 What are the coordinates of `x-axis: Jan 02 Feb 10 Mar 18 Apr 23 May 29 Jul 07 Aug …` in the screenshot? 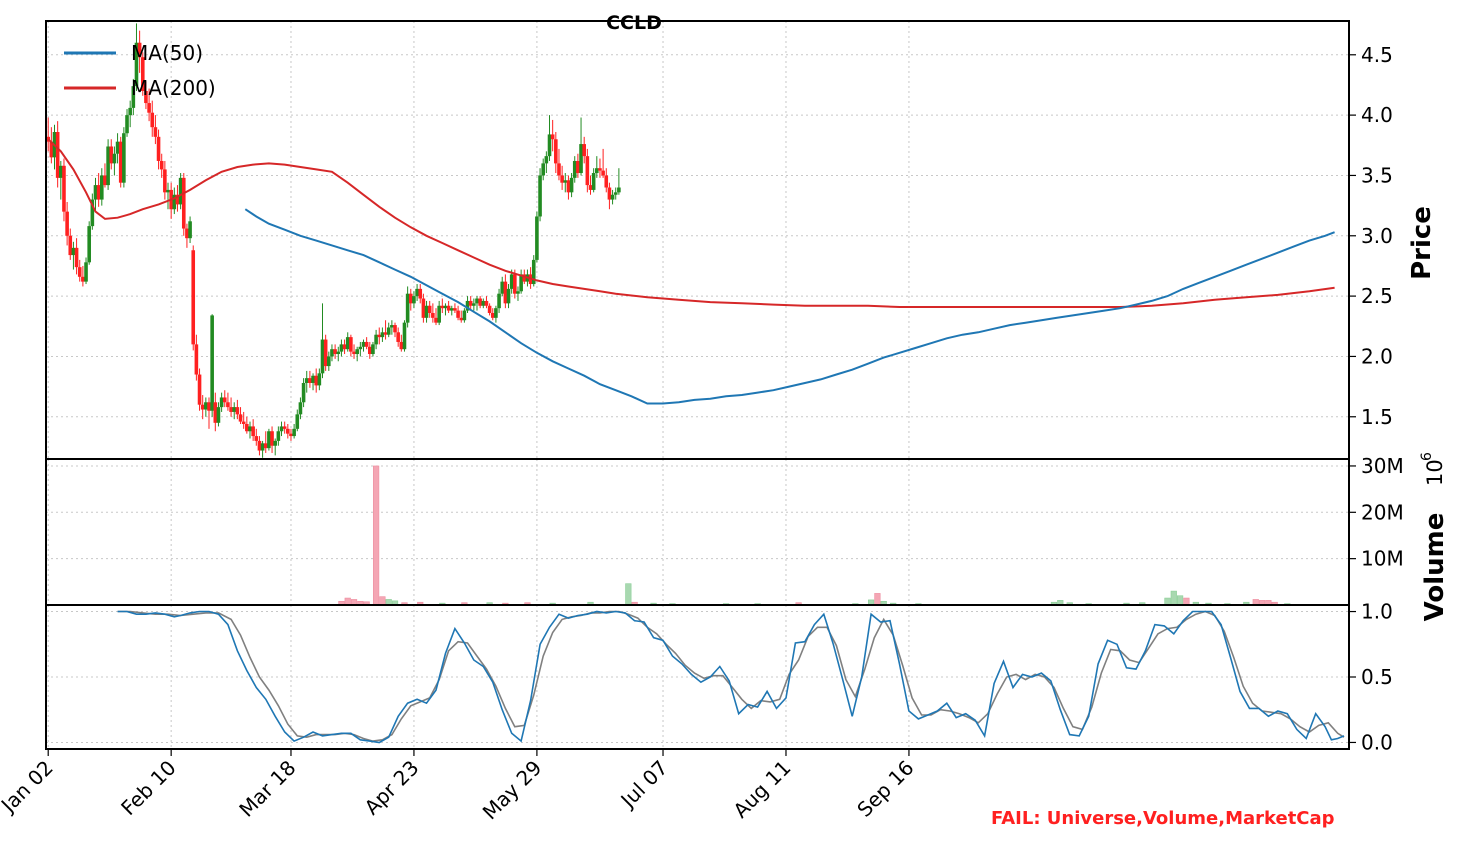 It's located at (459, 786).